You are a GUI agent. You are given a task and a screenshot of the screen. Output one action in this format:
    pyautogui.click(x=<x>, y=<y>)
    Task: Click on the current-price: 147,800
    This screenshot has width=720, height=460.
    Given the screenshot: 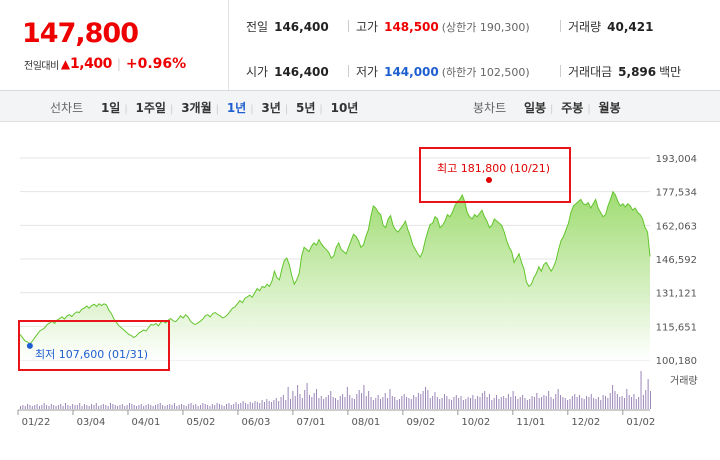 What is the action you would take?
    pyautogui.click(x=80, y=33)
    